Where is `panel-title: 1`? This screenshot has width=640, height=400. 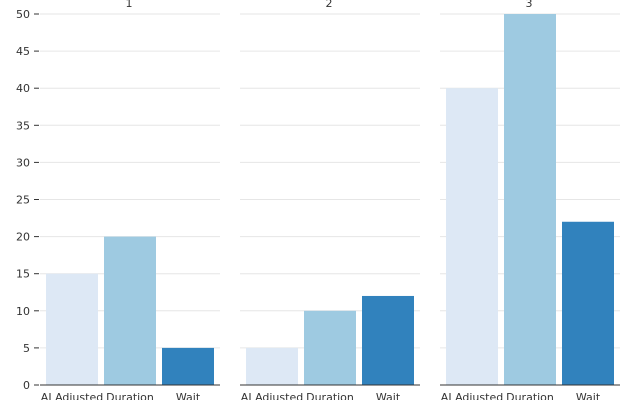
panel-title: 1 is located at coordinates (129, 5).